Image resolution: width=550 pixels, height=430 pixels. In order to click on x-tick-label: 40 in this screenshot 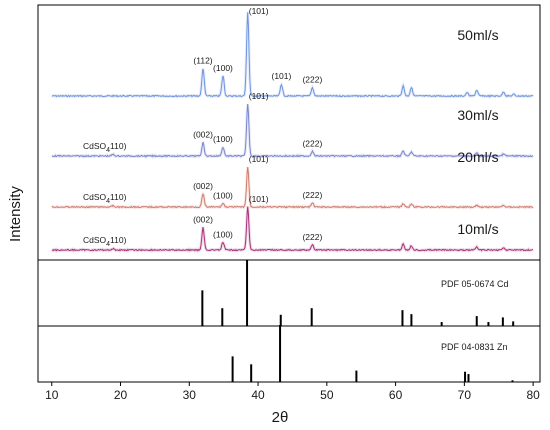, I will do `click(258, 395)`.